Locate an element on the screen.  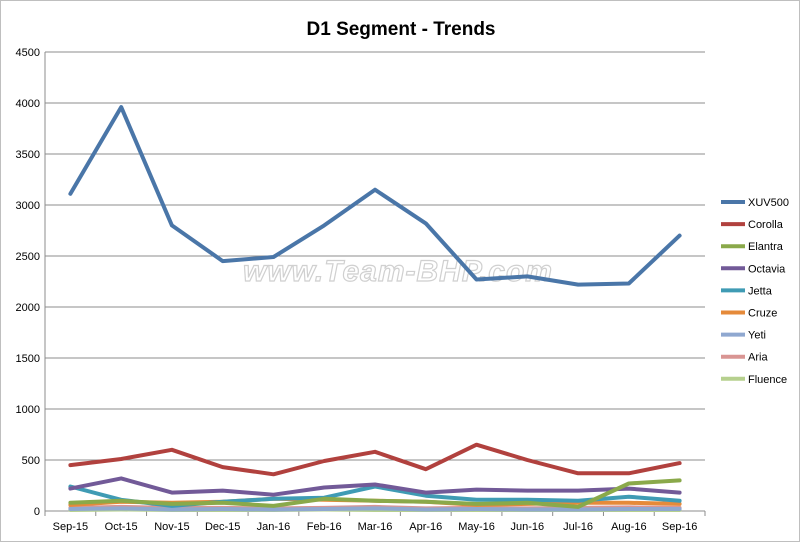
legend-label-jetta: Jetta is located at coordinates (760, 291).